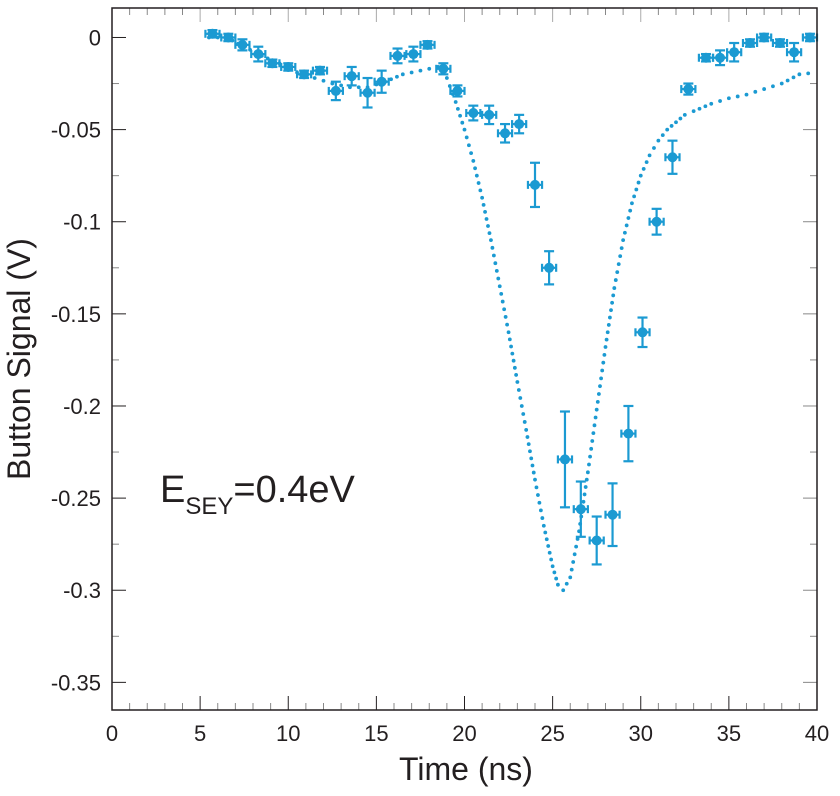 The image size is (840, 796). I want to click on x-tick-label: 15, so click(376, 733).